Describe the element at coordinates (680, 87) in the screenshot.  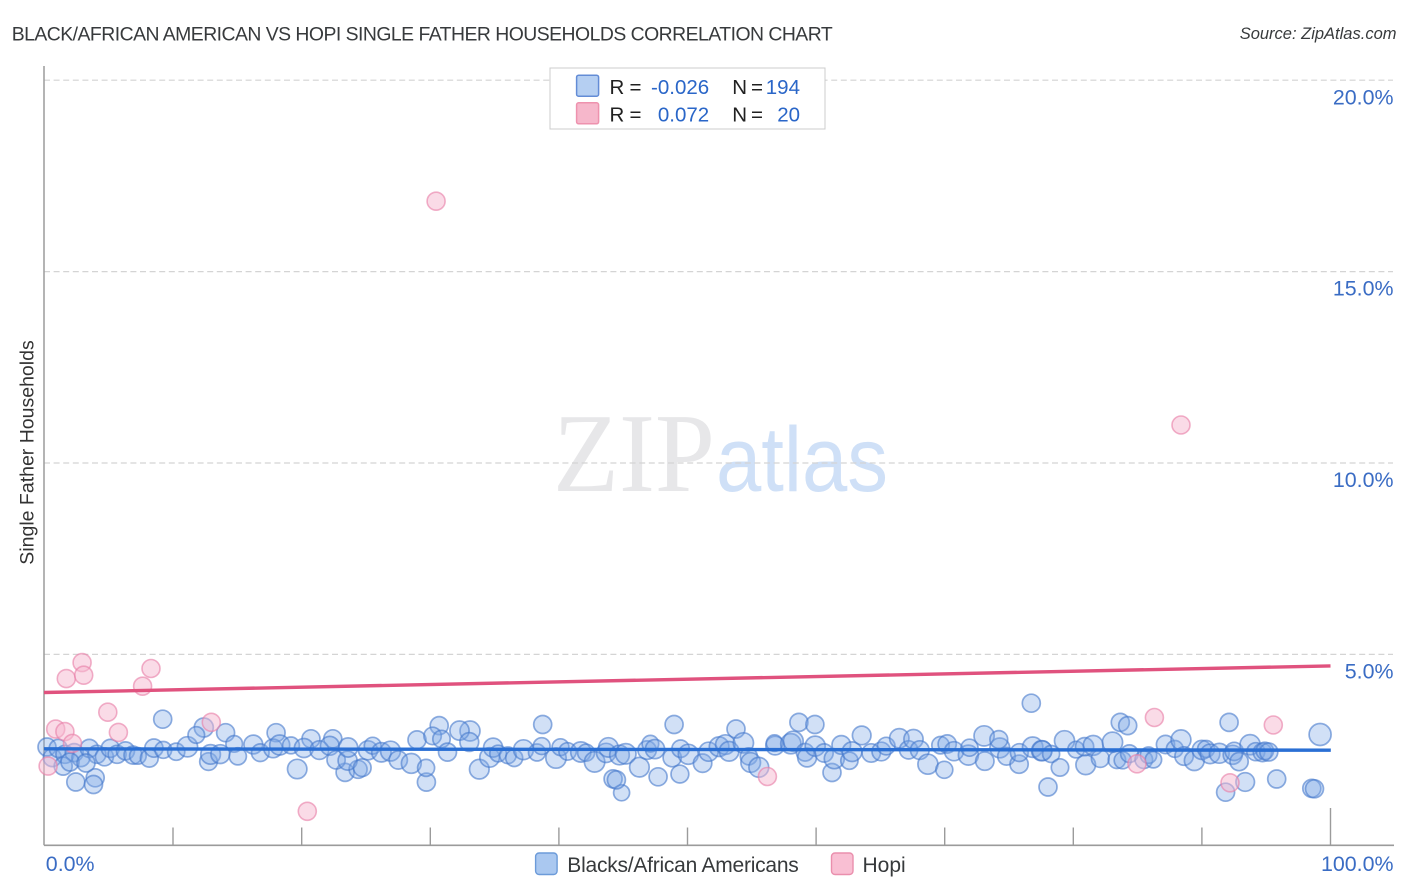
I see `svg-text: -0.026` at that location.